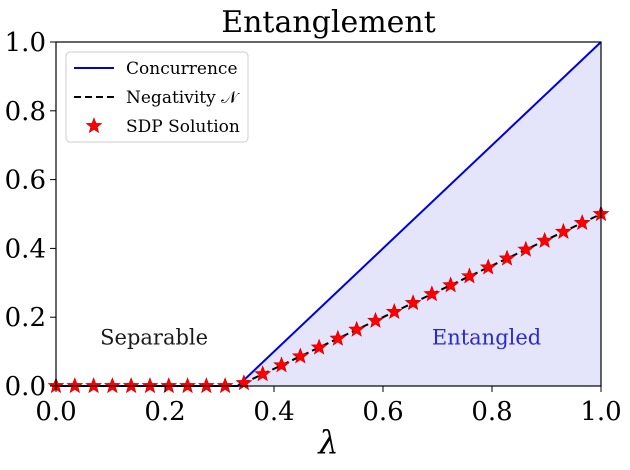  Describe the element at coordinates (486, 338) in the screenshot. I see `entangled-label: Entangled` at that location.